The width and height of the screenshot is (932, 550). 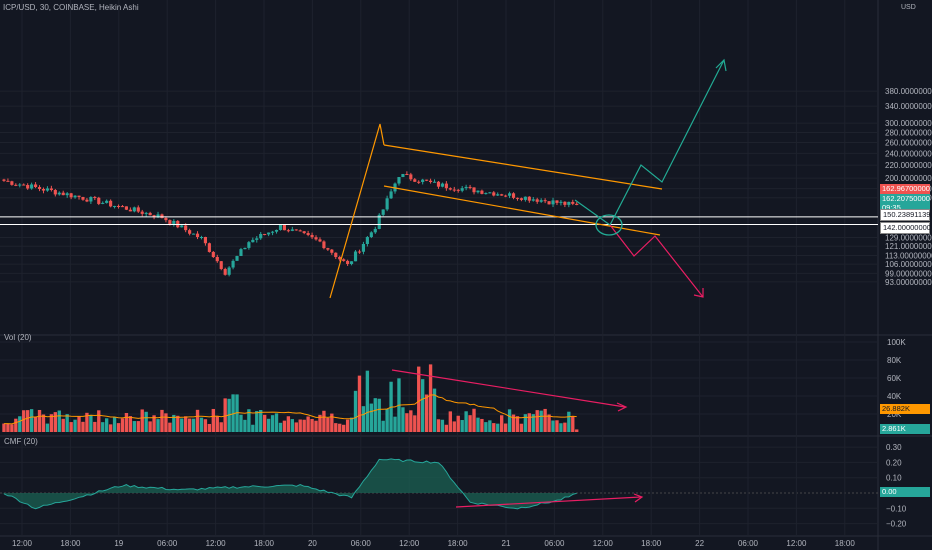 What do you see at coordinates (508, 388) in the screenshot?
I see `volume-trend-line` at bounding box center [508, 388].